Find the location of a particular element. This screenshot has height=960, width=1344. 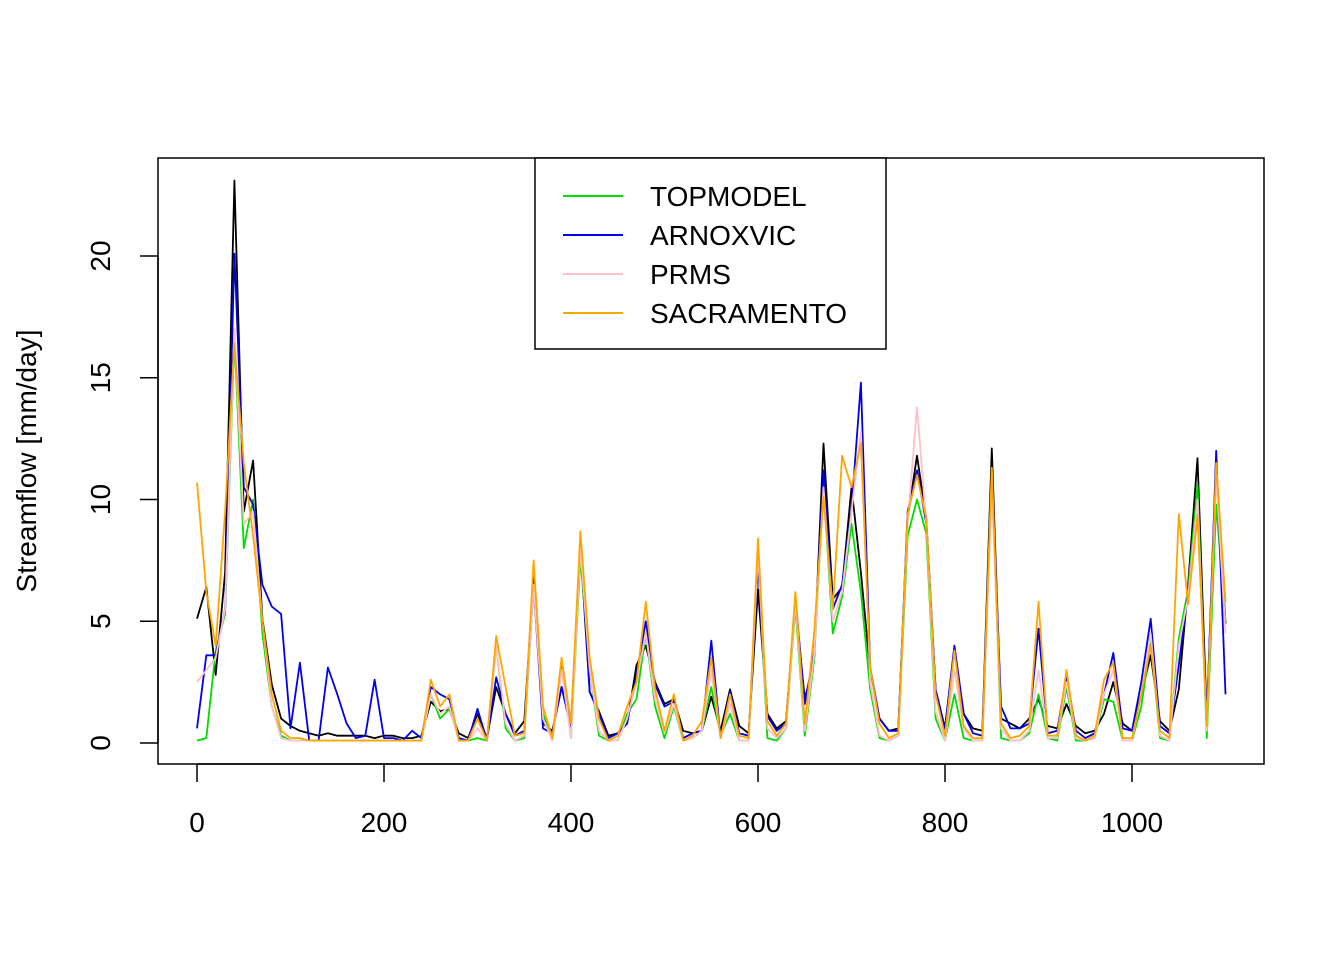

legend-label: ARNOXVIC is located at coordinates (723, 235).